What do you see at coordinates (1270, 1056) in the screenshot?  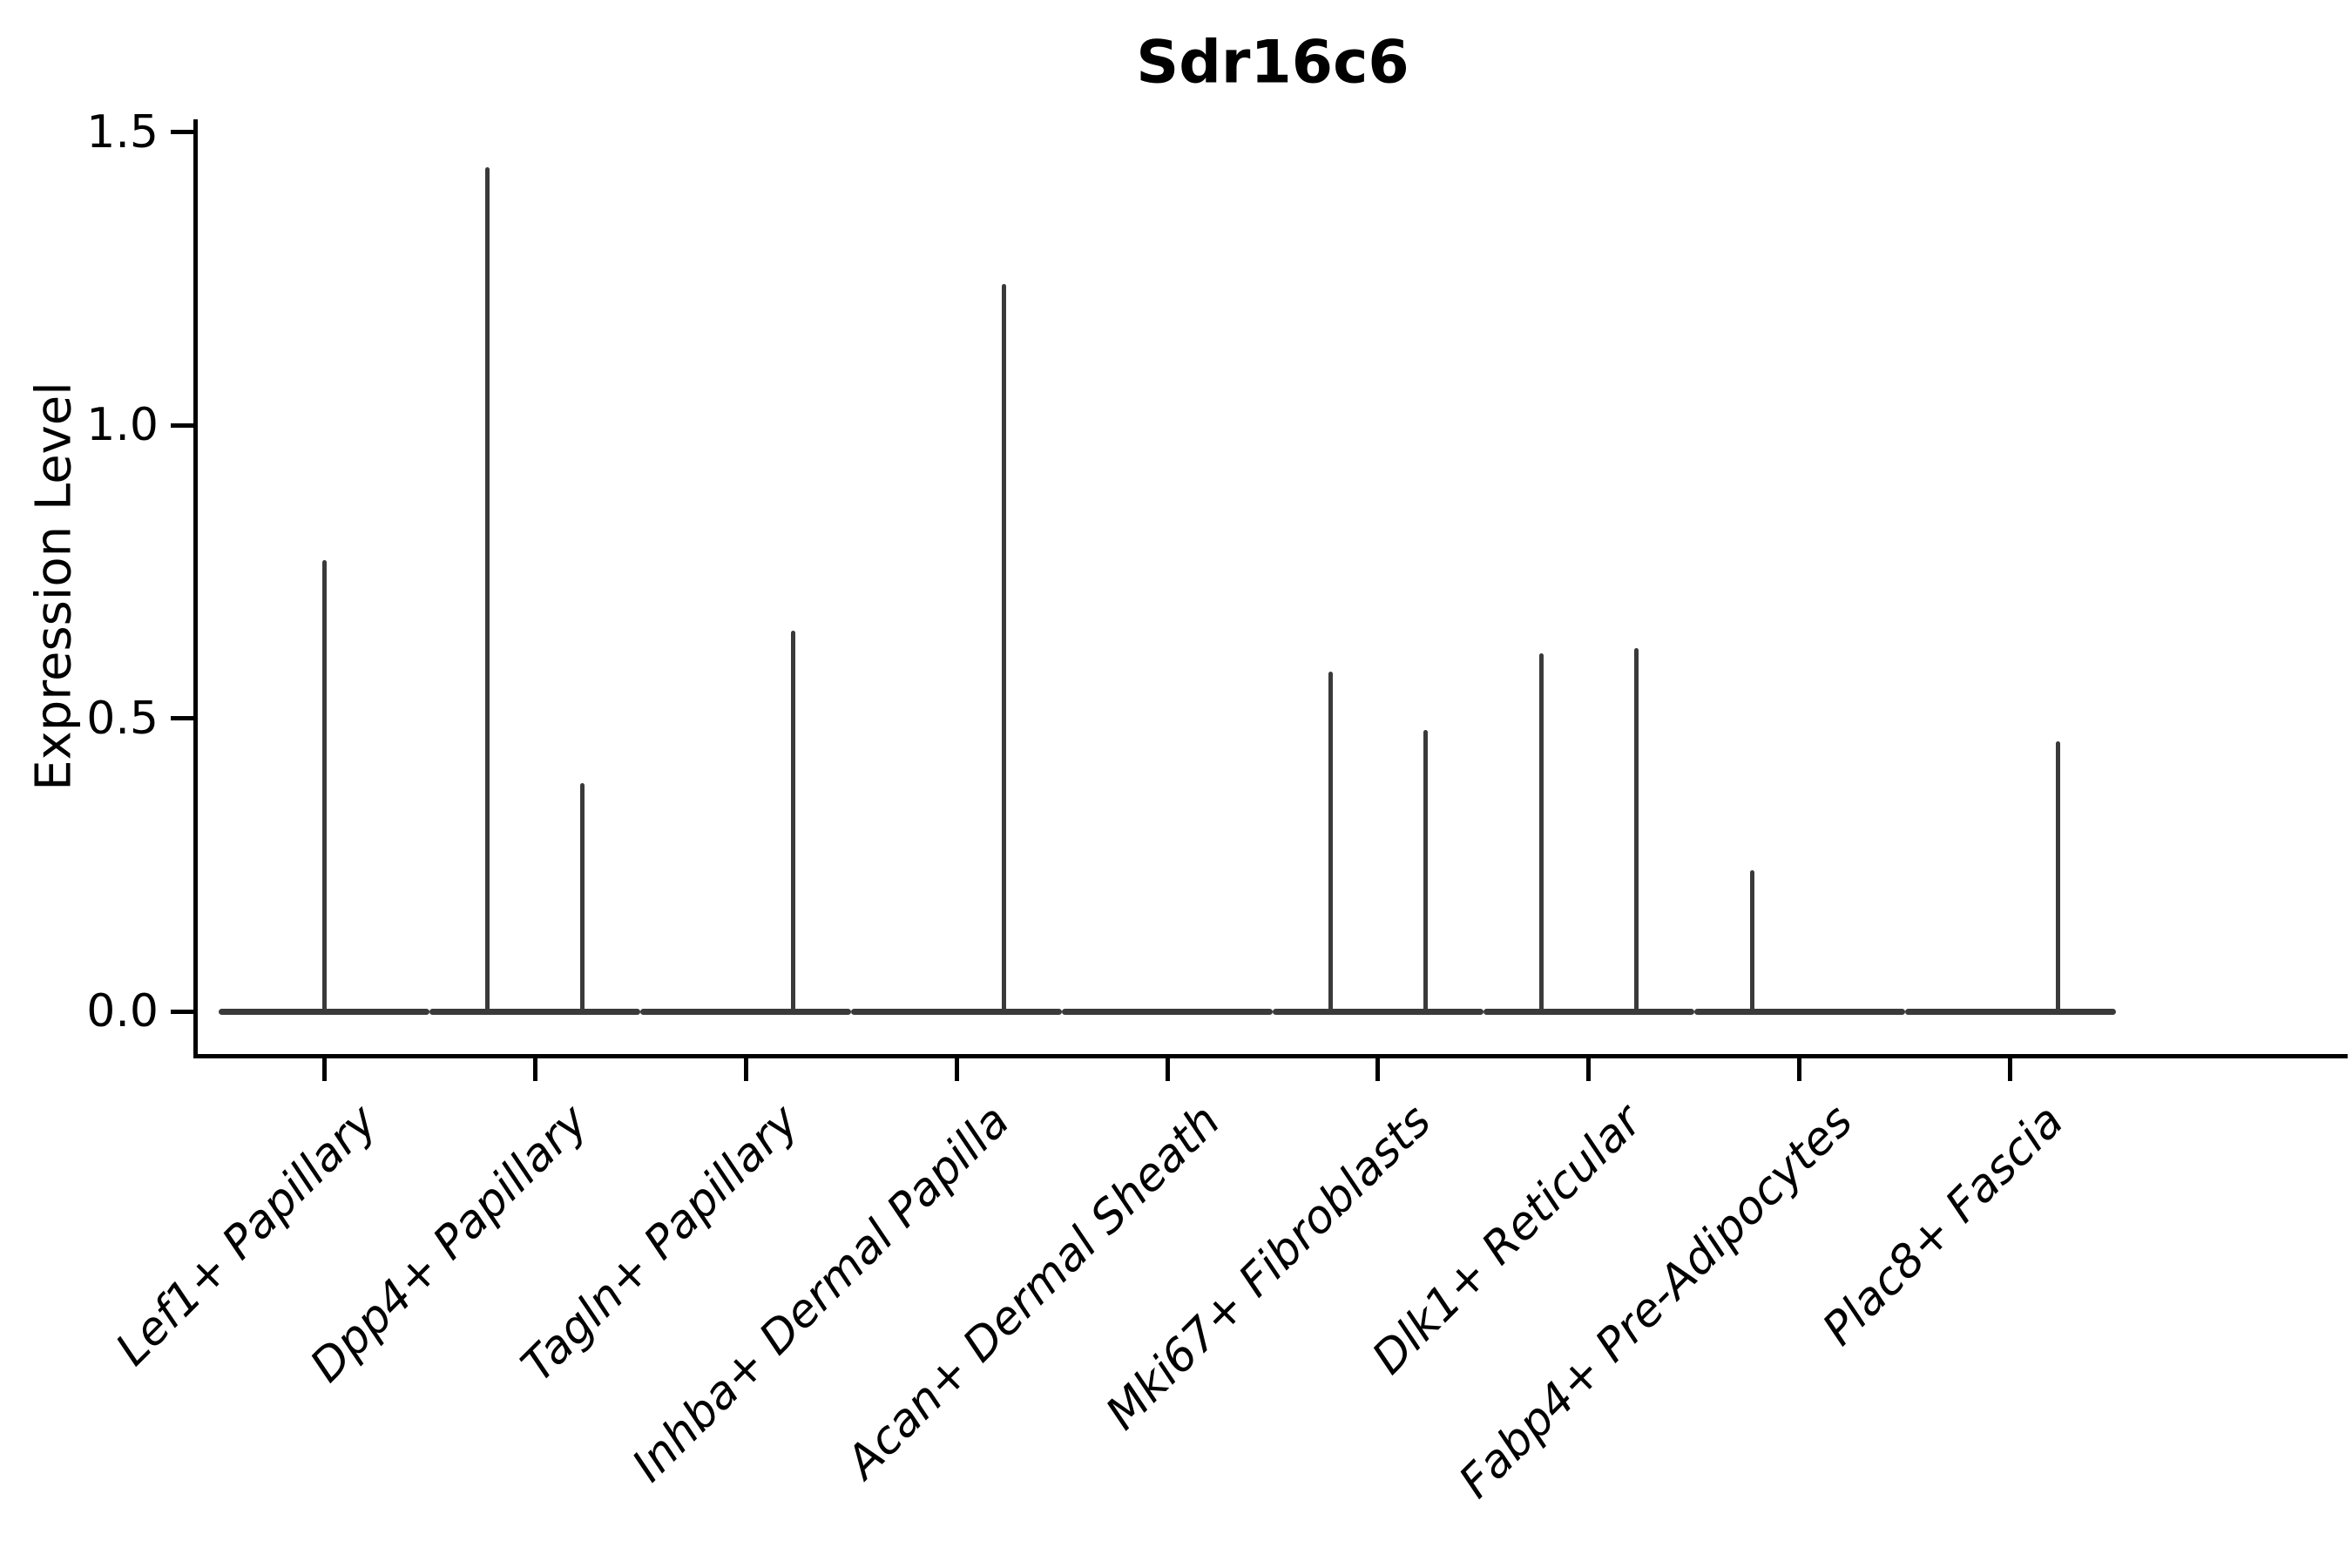 I see `x-axis-spine` at bounding box center [1270, 1056].